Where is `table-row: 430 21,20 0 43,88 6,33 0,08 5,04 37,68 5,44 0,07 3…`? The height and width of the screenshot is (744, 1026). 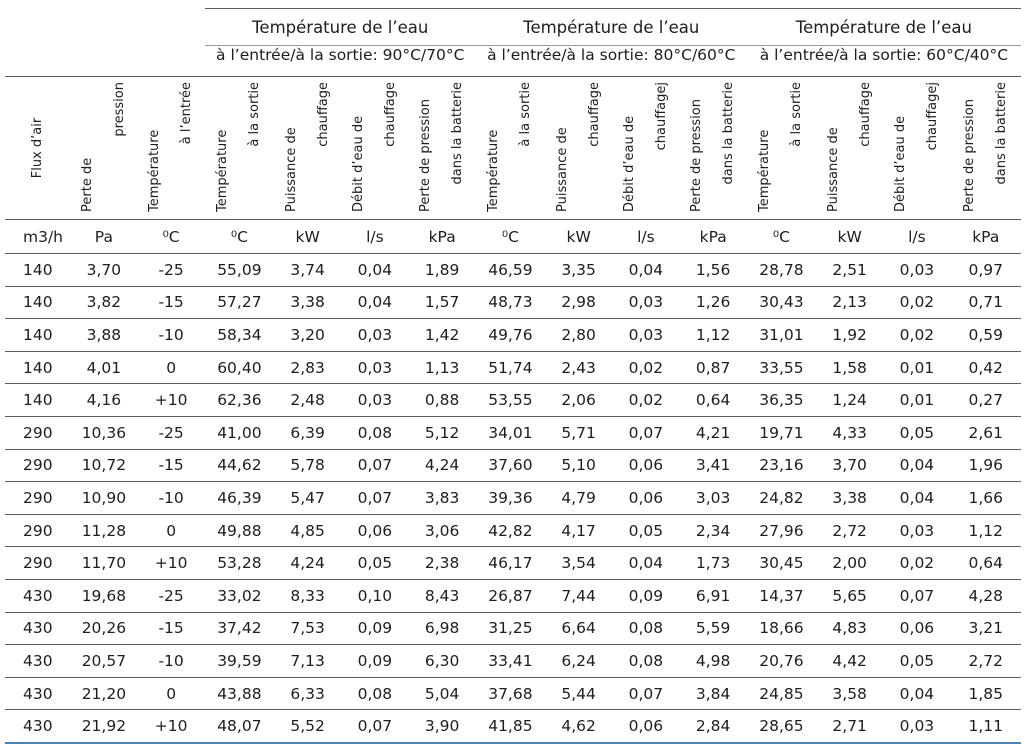
table-row: 430 21,20 0 43,88 6,33 0,08 5,04 37,68 5,44 0,07 3… is located at coordinates (513, 694).